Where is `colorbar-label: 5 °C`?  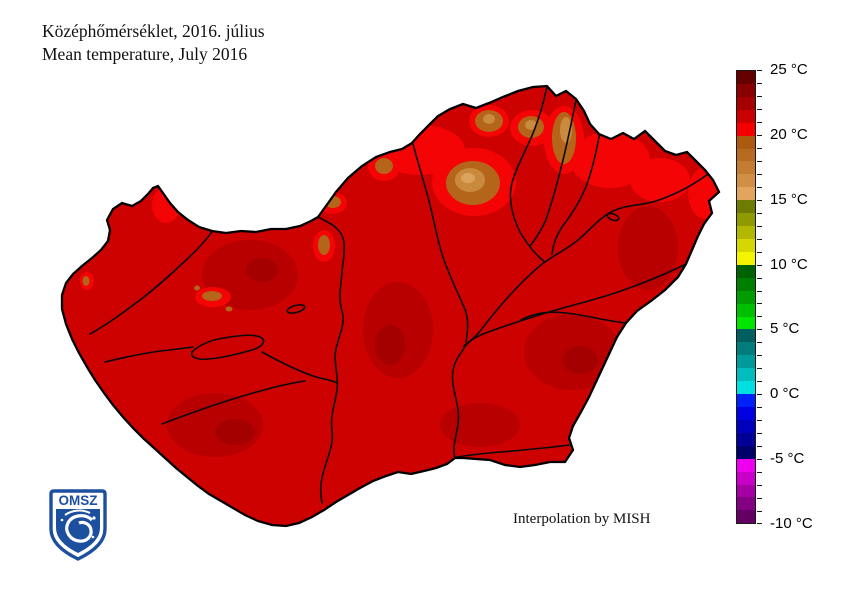 colorbar-label: 5 °C is located at coordinates (785, 329).